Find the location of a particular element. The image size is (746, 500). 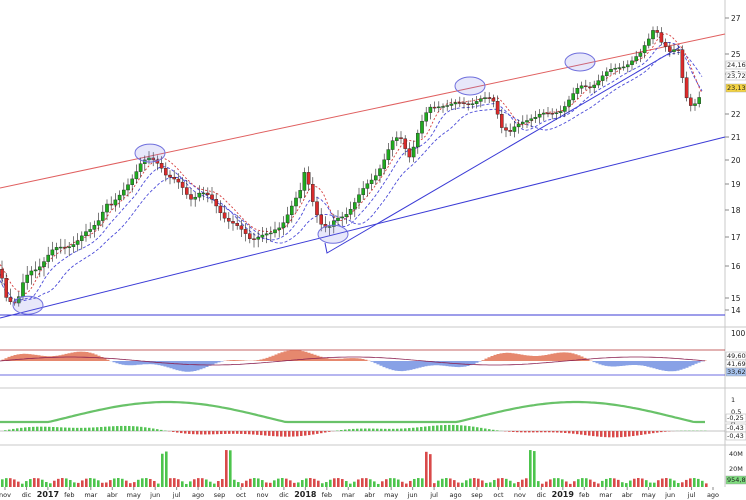

osc-negative-area is located at coordinates (406, 366).